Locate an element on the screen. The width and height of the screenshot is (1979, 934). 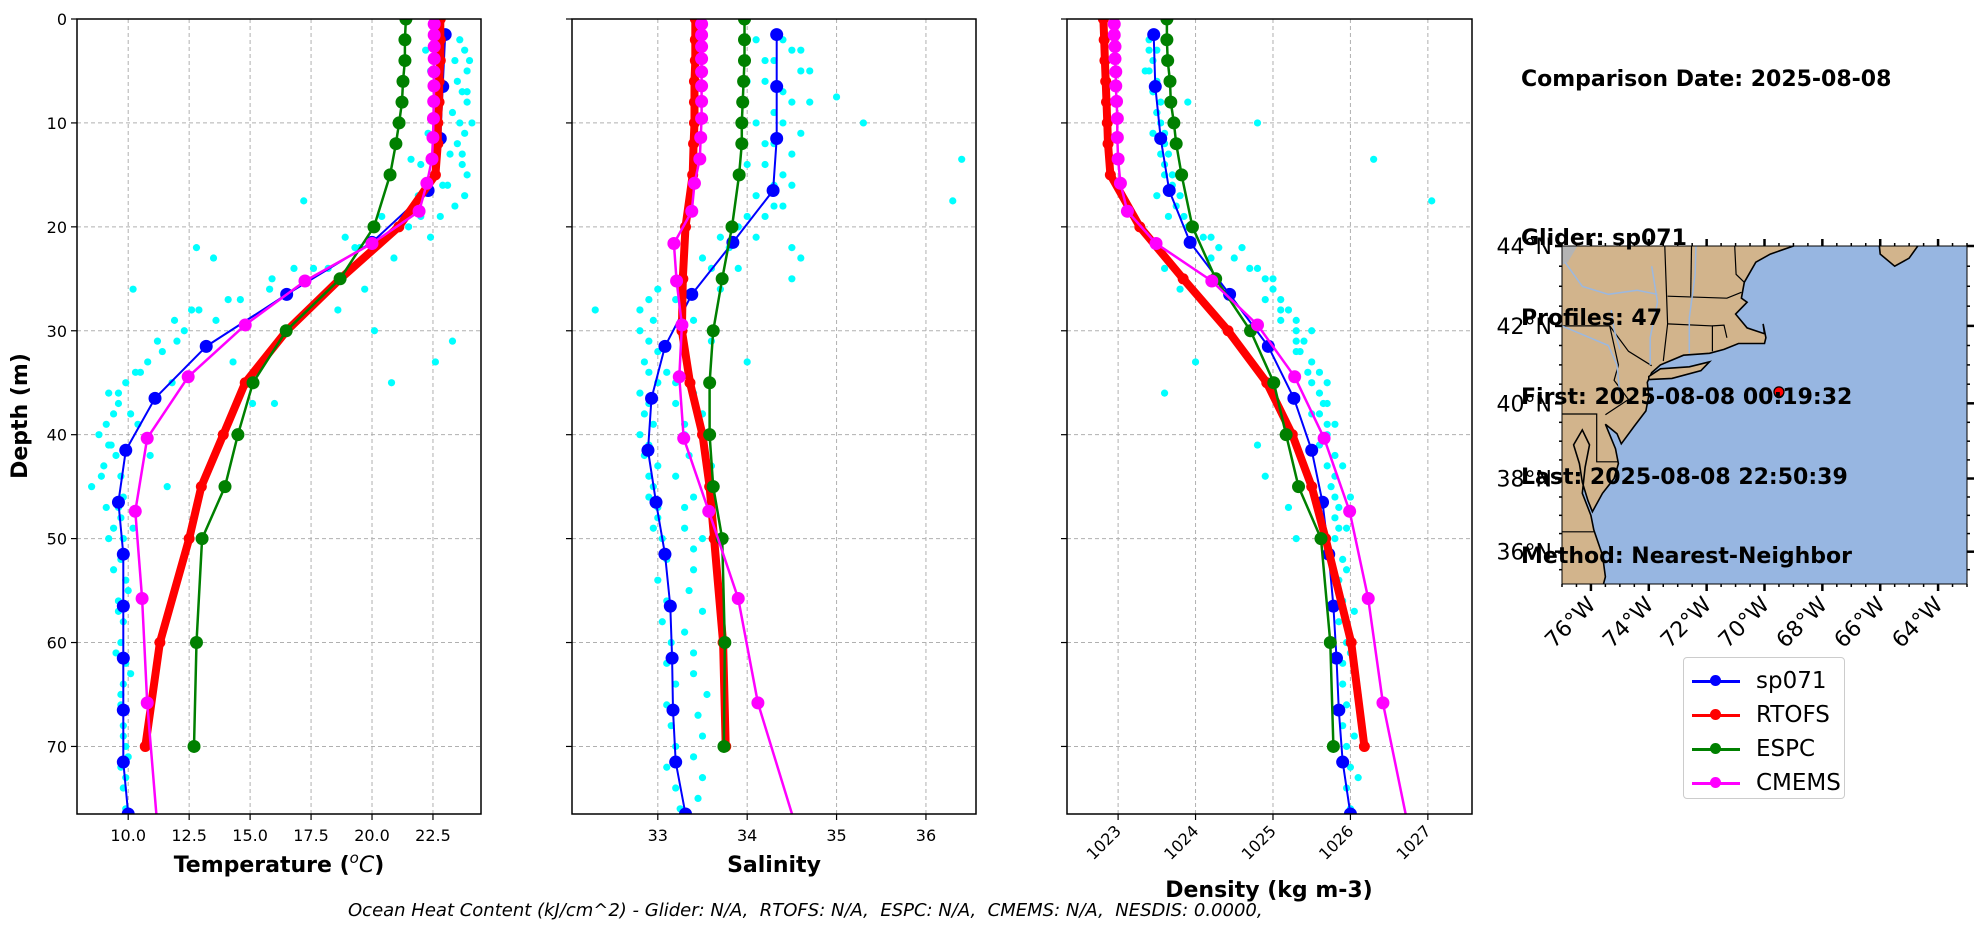
x-tick-label: 17.5 is located at coordinates (311, 835).